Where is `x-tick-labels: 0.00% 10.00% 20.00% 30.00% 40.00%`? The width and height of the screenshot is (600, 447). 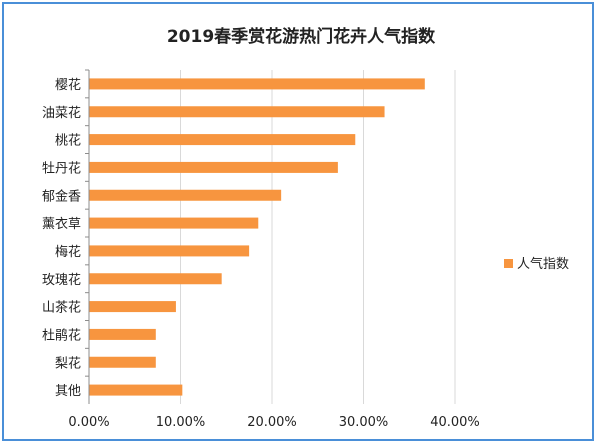
x-tick-labels: 0.00% 10.00% 20.00% 30.00% 40.00% is located at coordinates (273, 422).